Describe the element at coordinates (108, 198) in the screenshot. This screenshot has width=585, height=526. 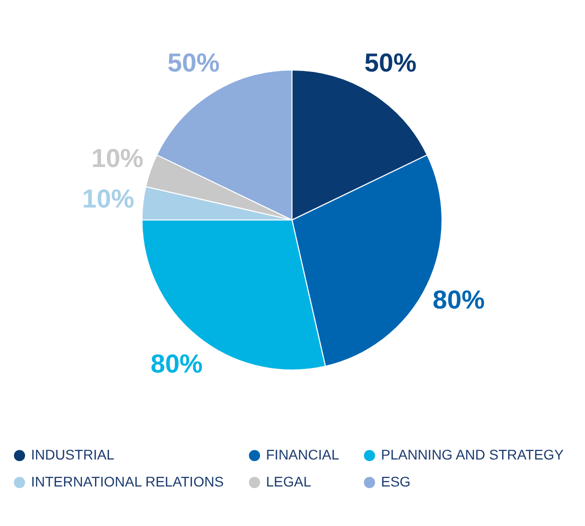
I see `data-label: 10%` at that location.